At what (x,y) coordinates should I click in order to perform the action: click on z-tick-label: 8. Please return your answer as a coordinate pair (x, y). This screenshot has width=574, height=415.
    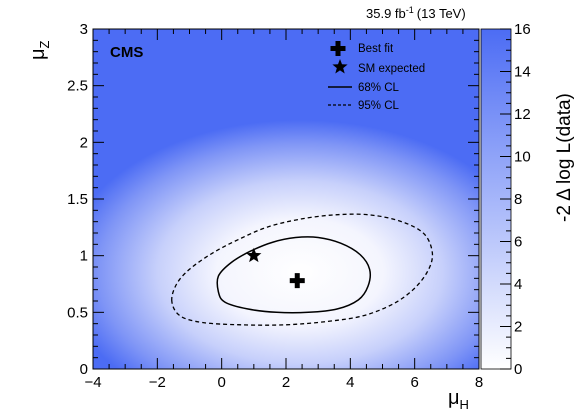
    Looking at the image, I should click on (518, 199).